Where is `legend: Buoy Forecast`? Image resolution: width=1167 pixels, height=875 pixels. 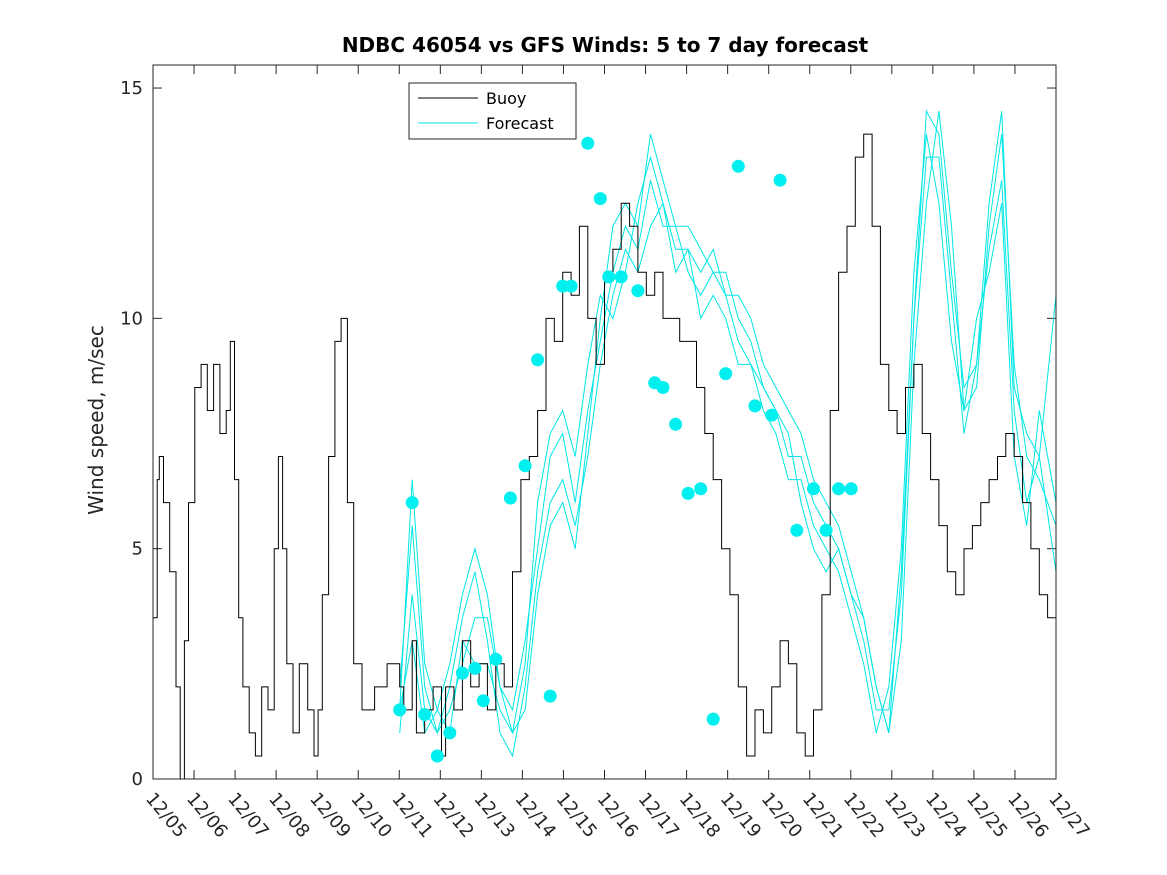 legend: Buoy Forecast is located at coordinates (492, 111).